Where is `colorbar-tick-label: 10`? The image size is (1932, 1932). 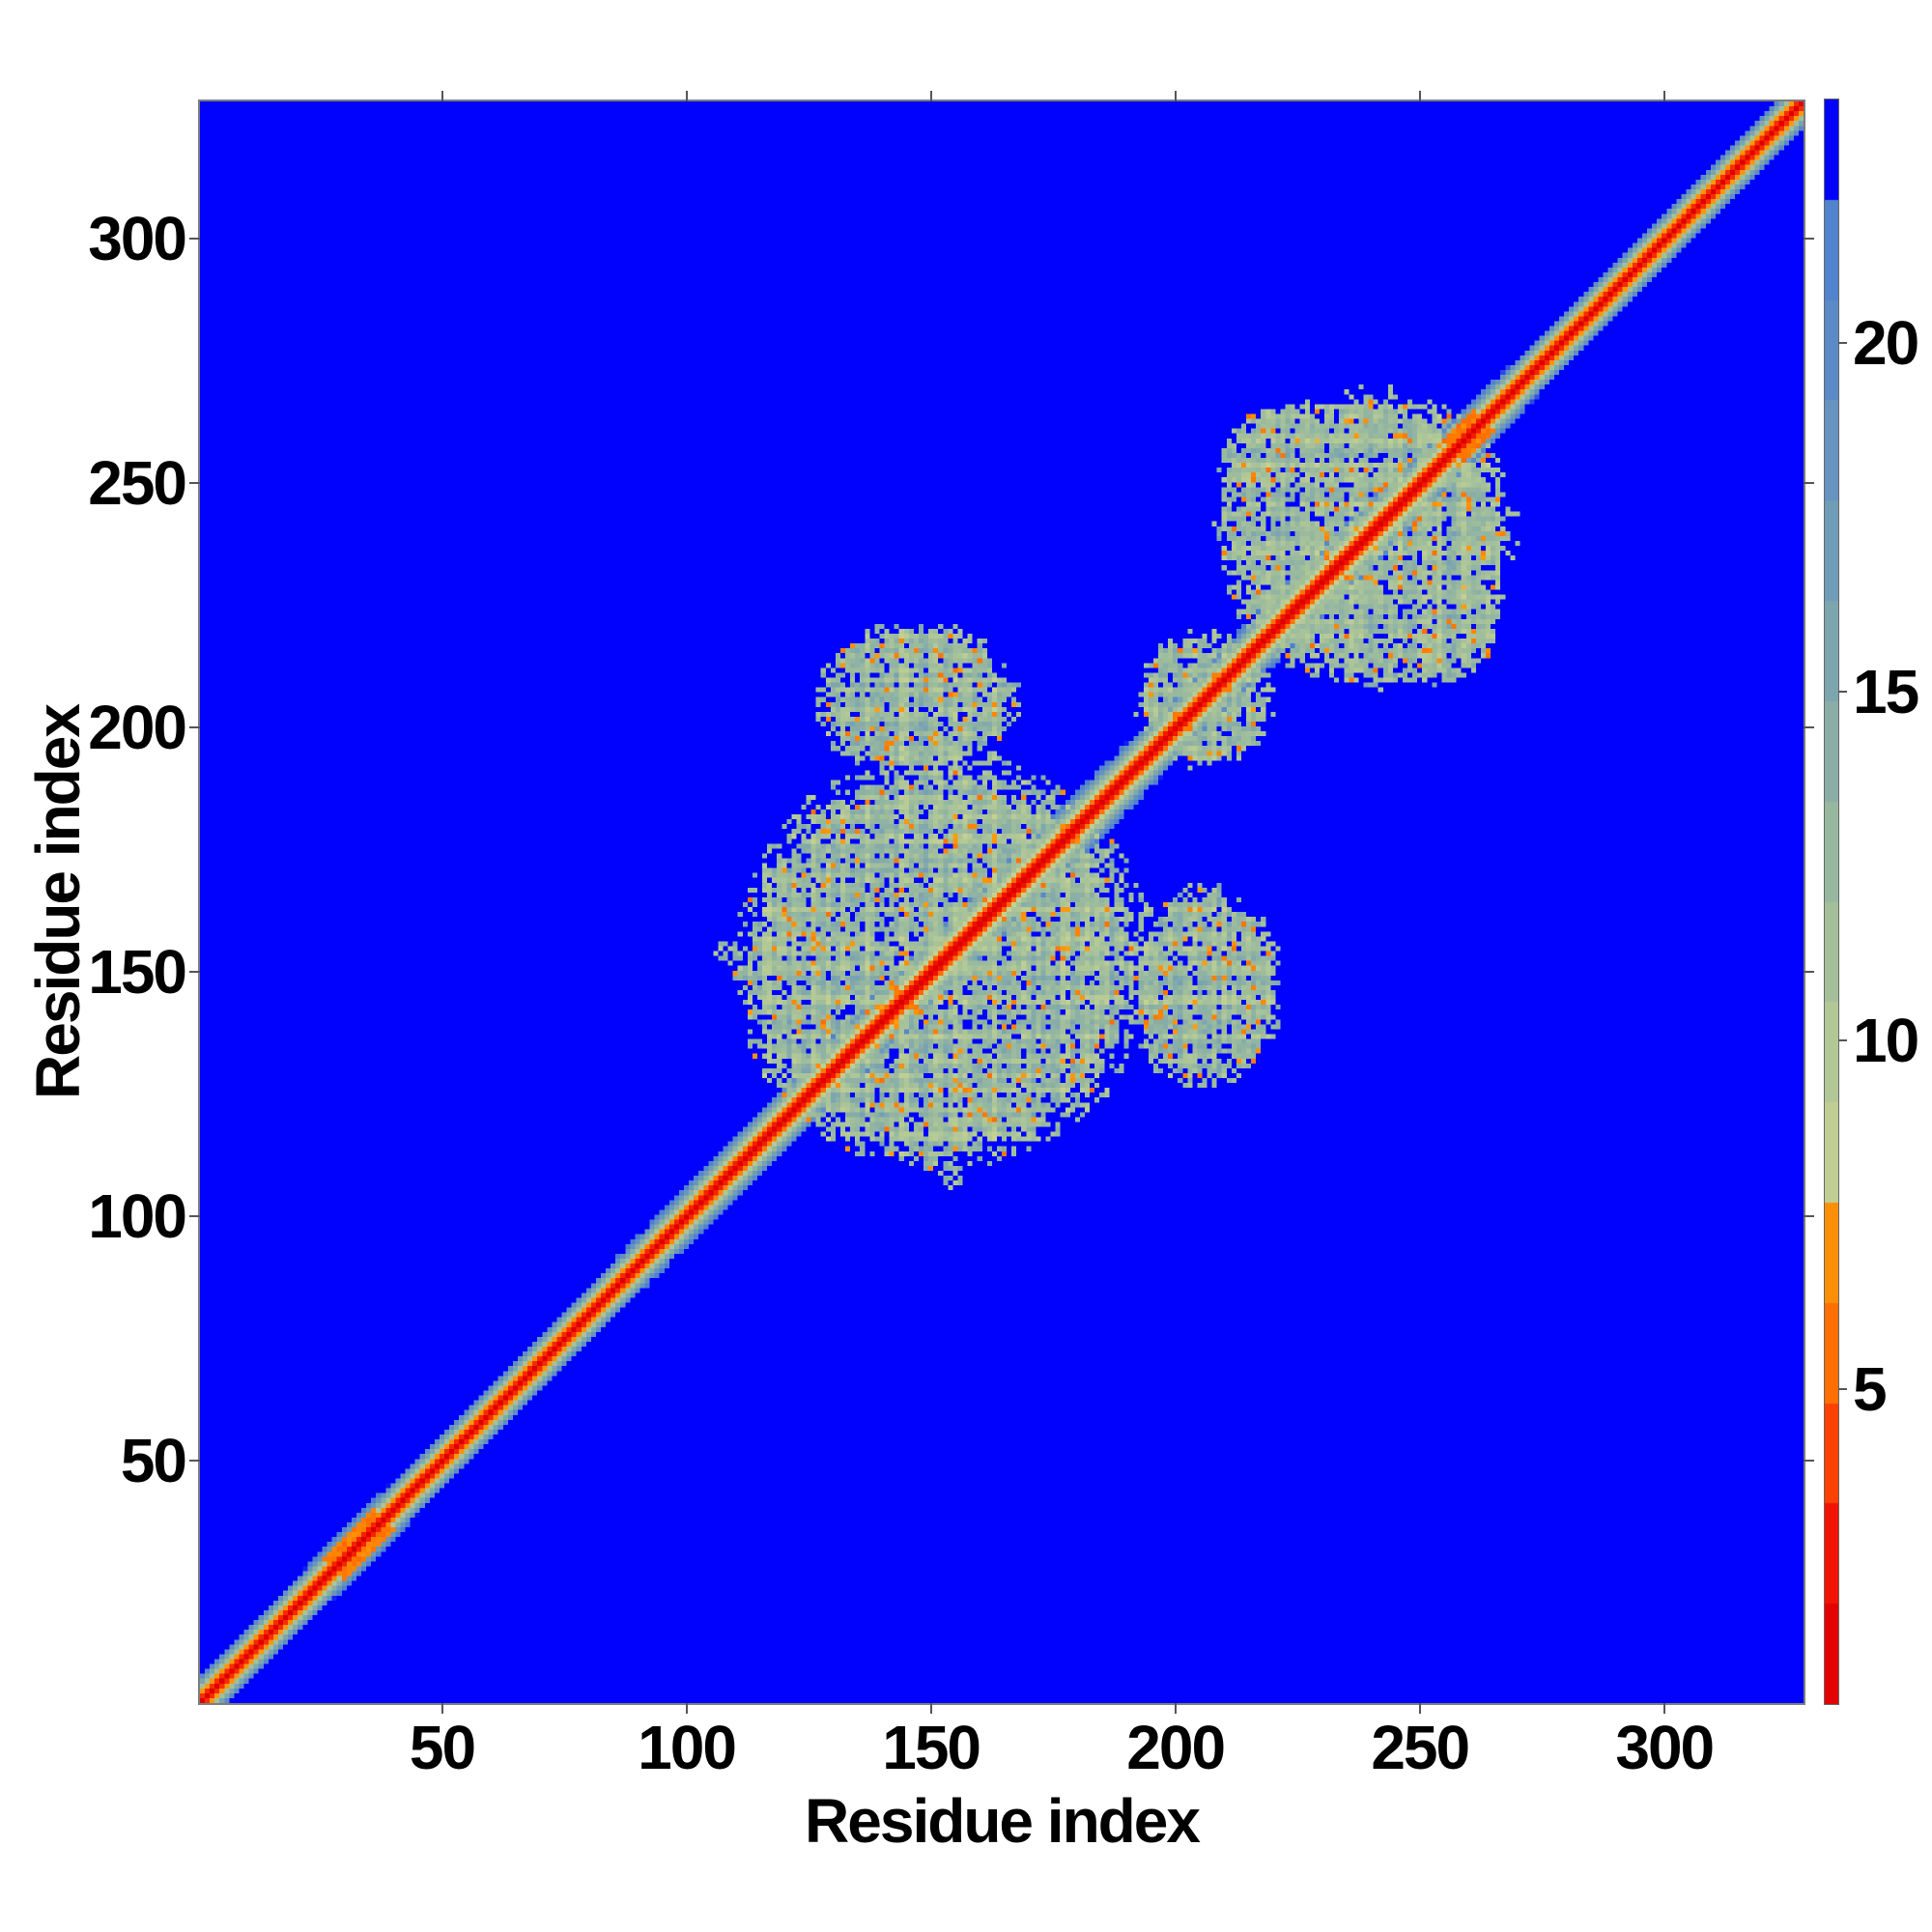
colorbar-tick-label: 10 is located at coordinates (1886, 1040).